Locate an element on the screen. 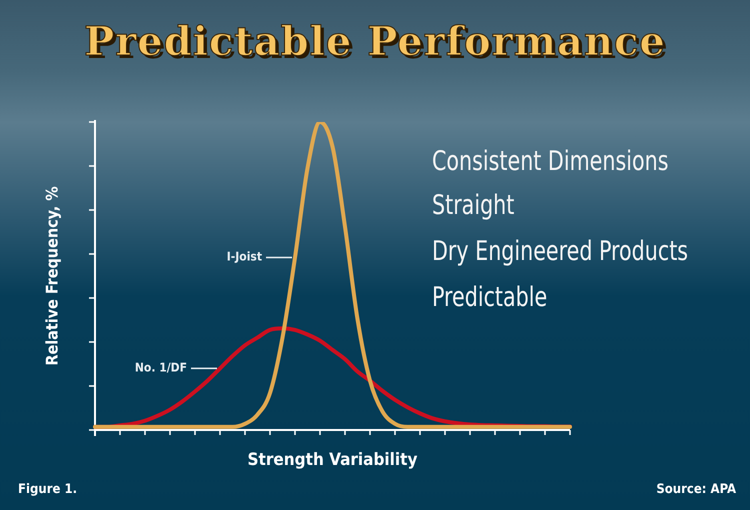 This screenshot has height=510, width=750. series-label: No. 1/DF is located at coordinates (160, 367).